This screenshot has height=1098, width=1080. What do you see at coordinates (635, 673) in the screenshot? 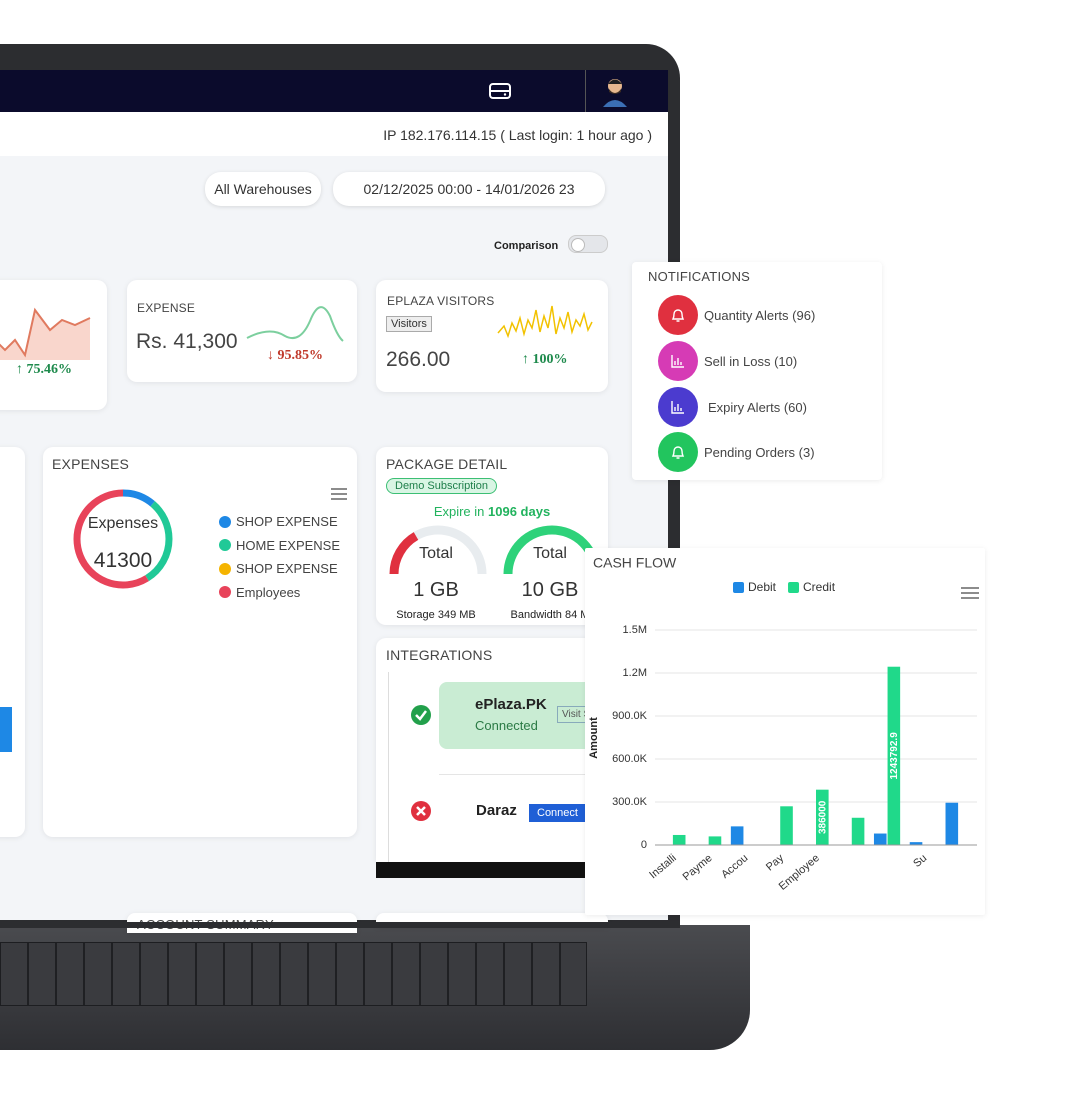
I see `y-tick-label: 1.2M` at bounding box center [635, 673].